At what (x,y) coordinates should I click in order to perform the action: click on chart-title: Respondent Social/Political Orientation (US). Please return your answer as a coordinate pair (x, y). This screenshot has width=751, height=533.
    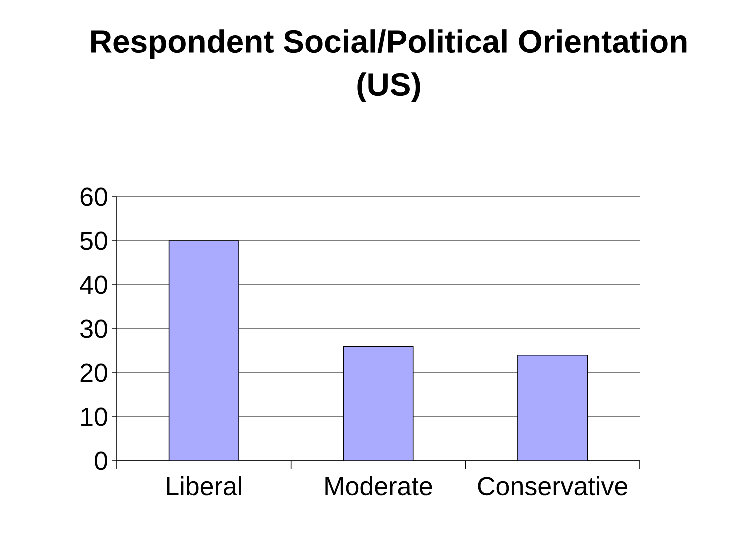
    Looking at the image, I should click on (389, 66).